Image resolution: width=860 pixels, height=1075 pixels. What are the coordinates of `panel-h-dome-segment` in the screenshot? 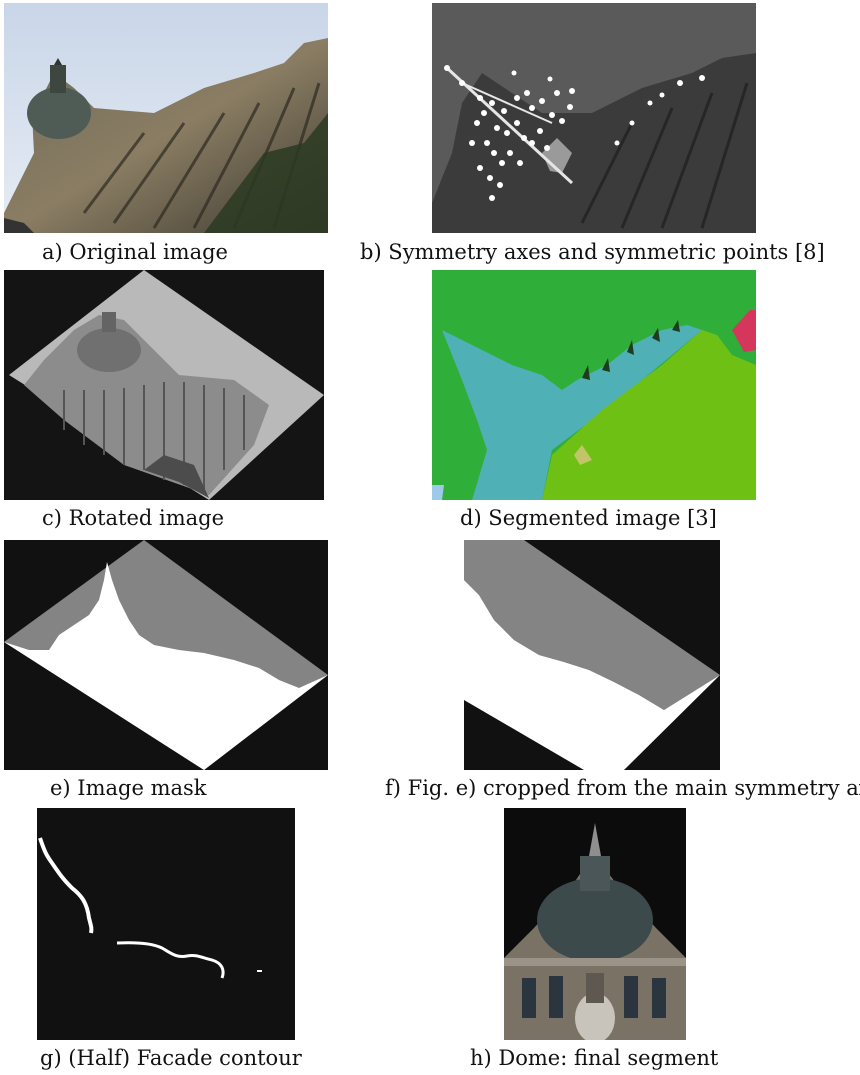 It's located at (595, 924).